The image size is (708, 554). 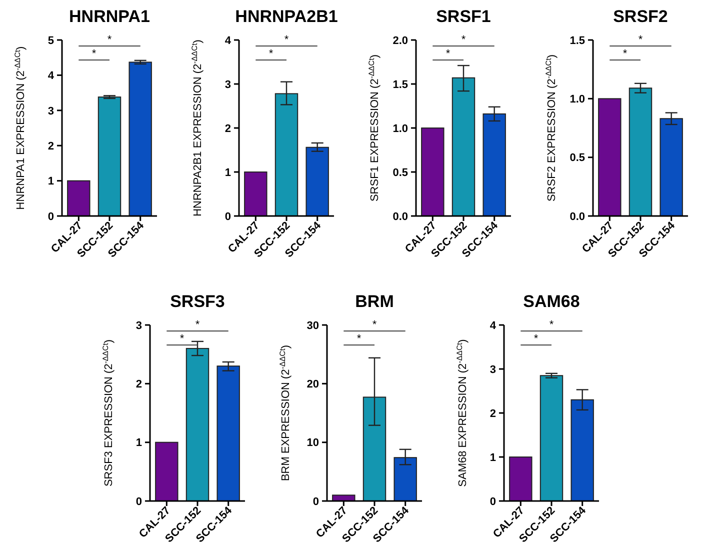 What do you see at coordinates (400, 40) in the screenshot?
I see `y-tick-label: 2.0` at bounding box center [400, 40].